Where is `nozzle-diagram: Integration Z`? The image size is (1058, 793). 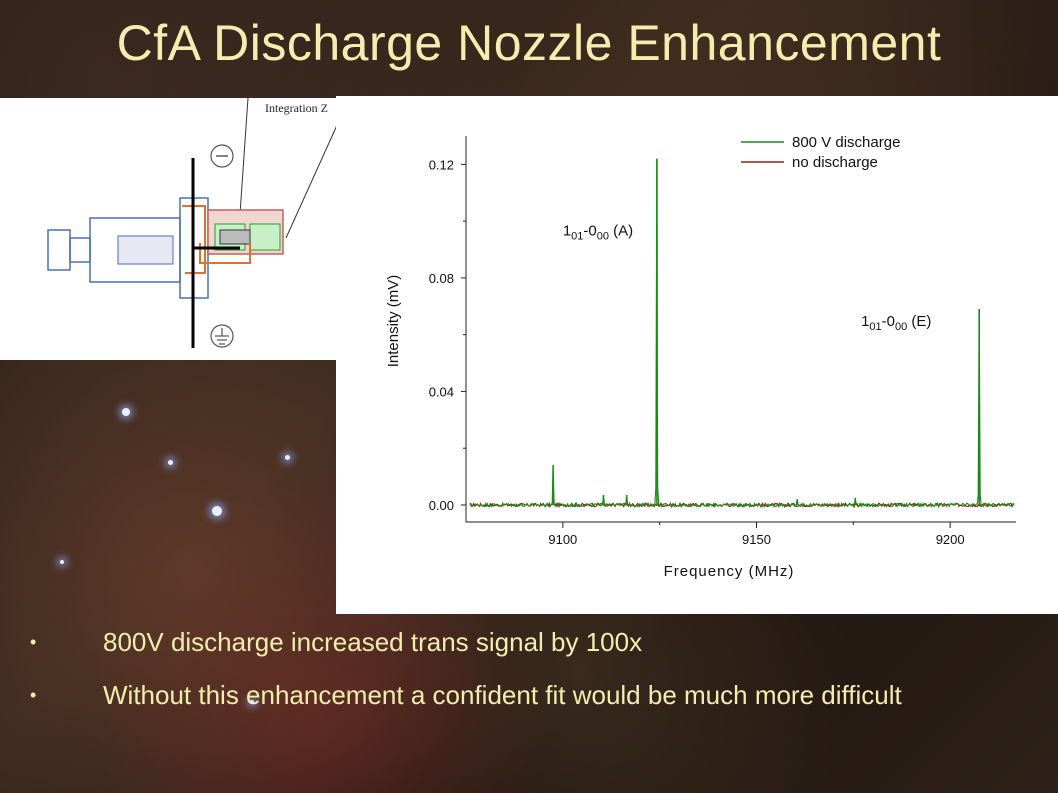
nozzle-diagram: Integration Z is located at coordinates (169, 229).